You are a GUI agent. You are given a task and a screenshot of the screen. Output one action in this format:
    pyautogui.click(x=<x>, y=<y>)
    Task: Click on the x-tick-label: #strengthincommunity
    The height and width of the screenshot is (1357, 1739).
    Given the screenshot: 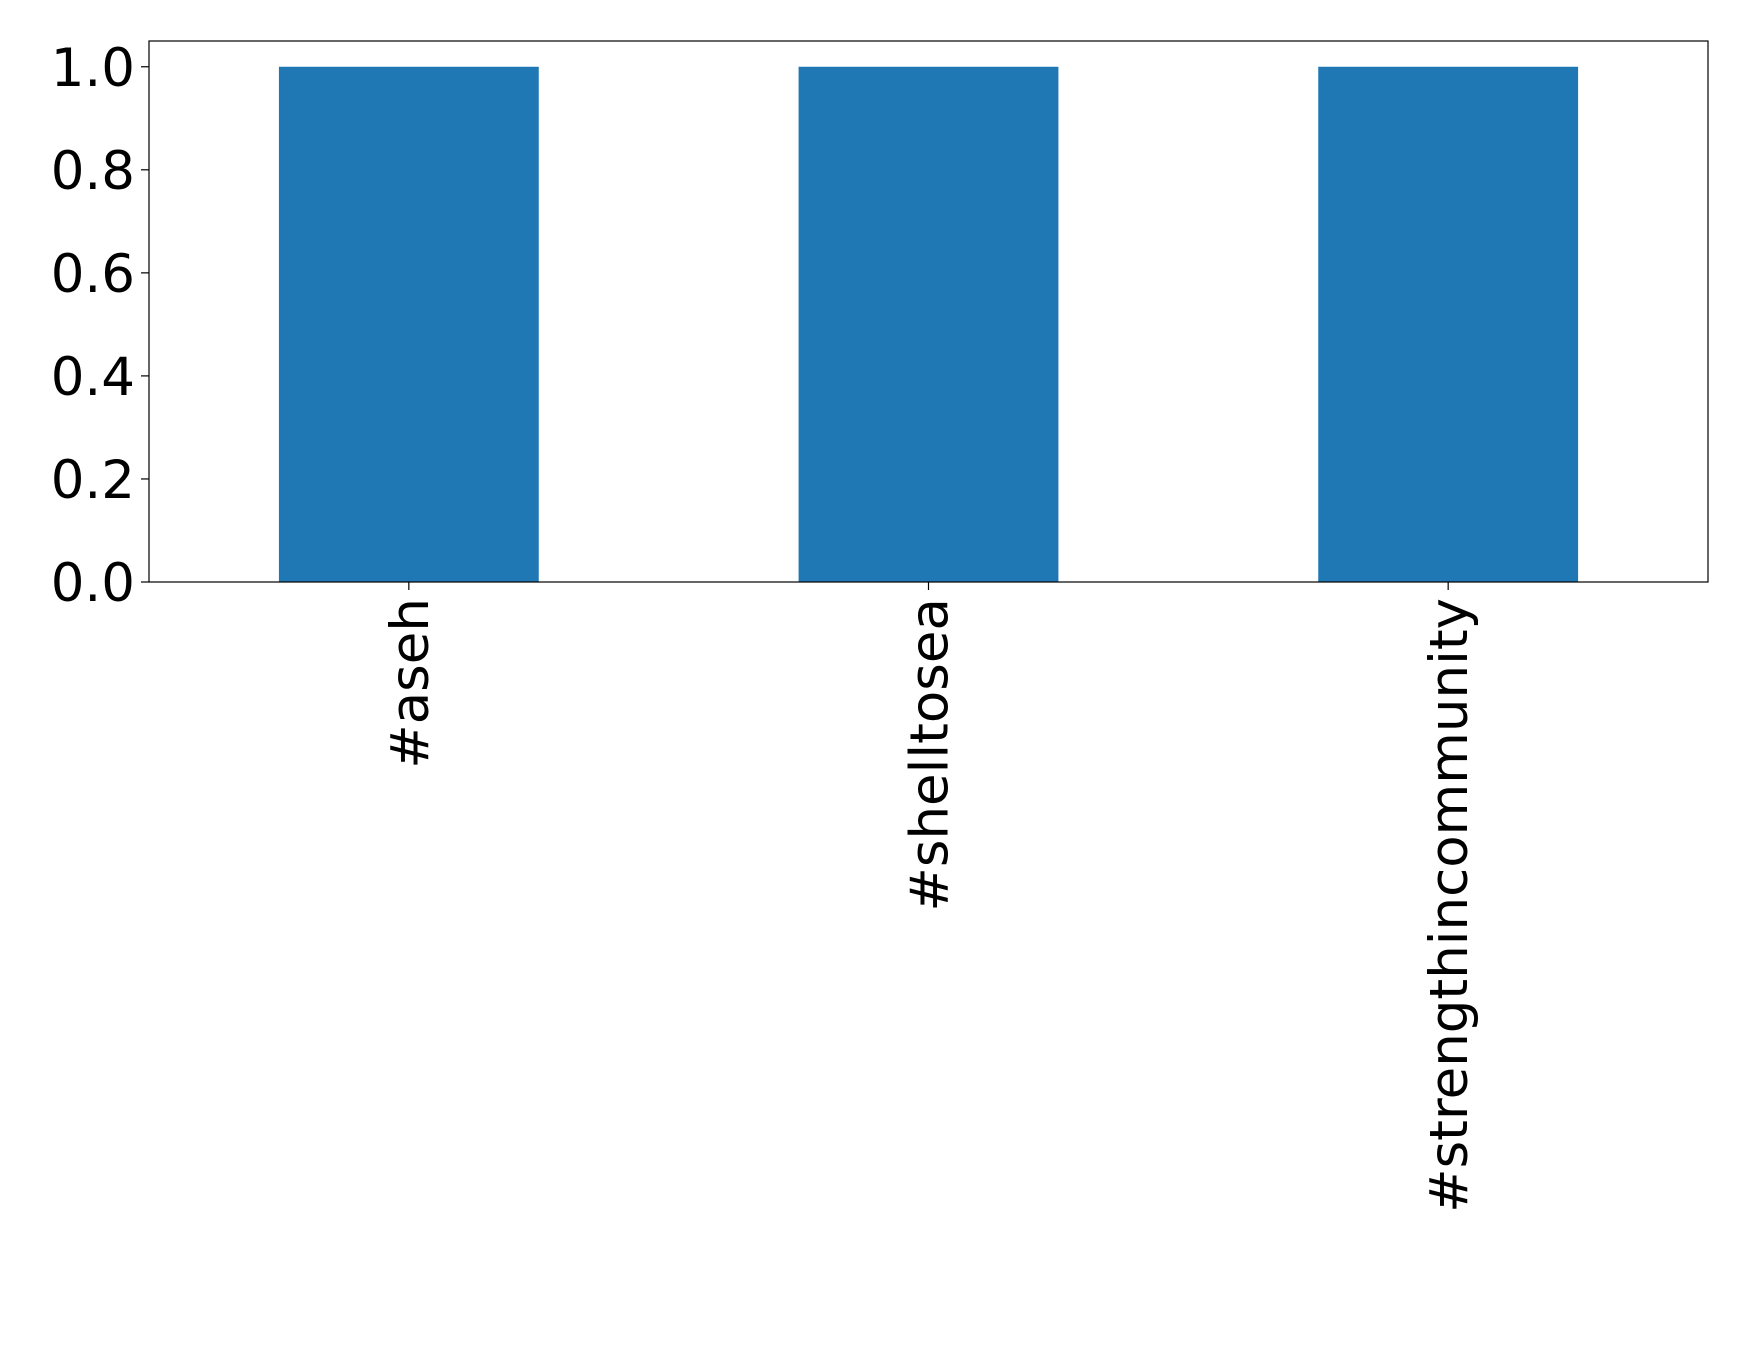 What is the action you would take?
    pyautogui.click(x=1449, y=905)
    